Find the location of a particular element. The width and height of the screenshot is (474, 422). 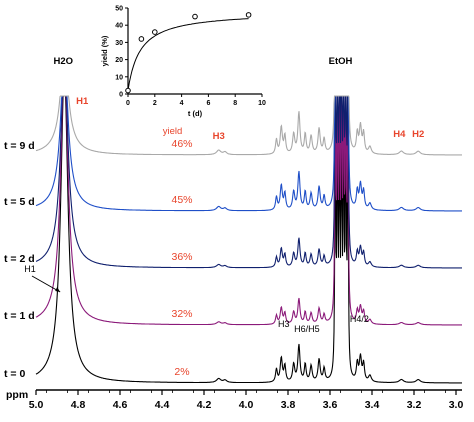

yield-labels: 2% 32% 36% 45% 46% is located at coordinates (181, 258).